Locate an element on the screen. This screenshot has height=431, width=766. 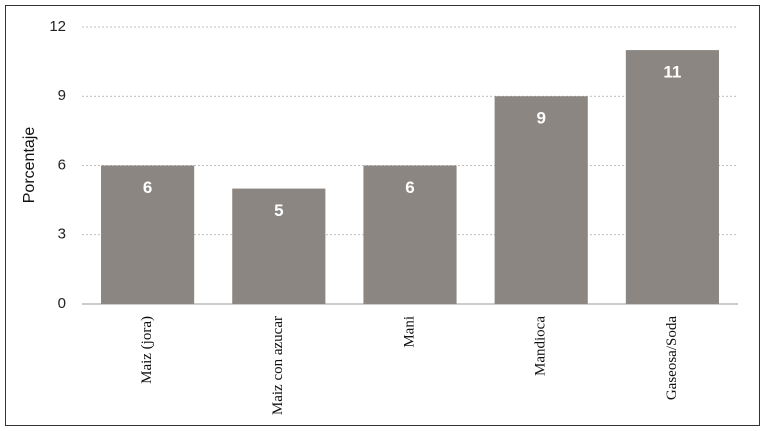
y-tick-label: 6 is located at coordinates (62, 164).